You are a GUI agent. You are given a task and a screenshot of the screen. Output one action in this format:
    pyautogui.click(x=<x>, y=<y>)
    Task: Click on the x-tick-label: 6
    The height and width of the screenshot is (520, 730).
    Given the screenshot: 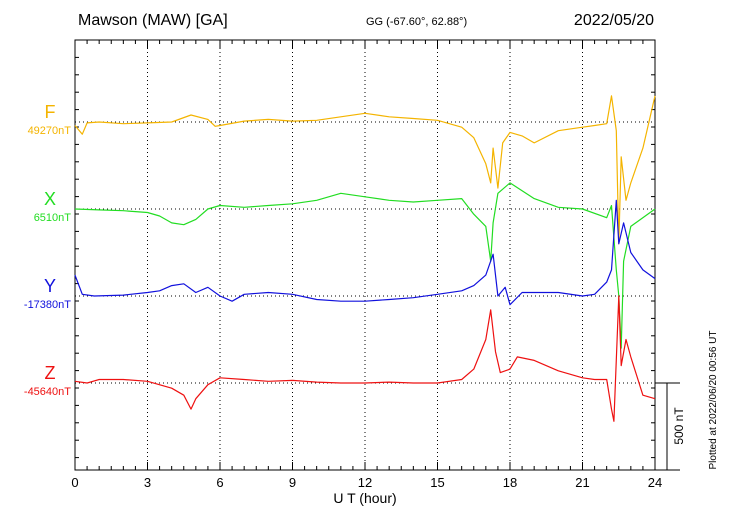 What is the action you would take?
    pyautogui.click(x=219, y=482)
    